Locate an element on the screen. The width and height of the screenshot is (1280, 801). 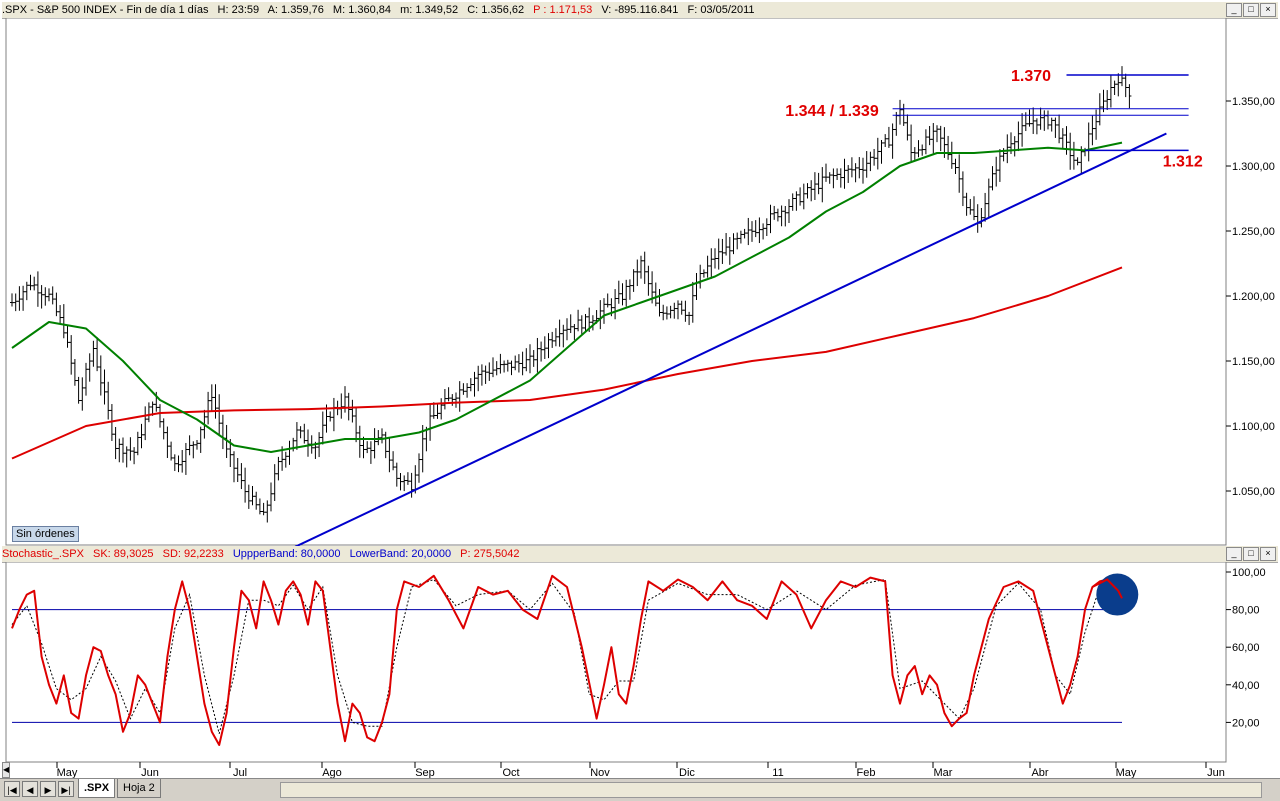
tab-spx: .SPX is located at coordinates (97, 788).